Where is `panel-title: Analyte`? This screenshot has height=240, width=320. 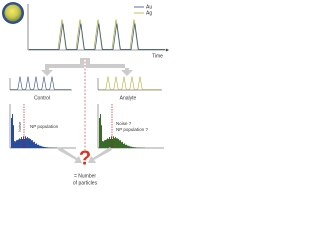 panel-title: Analyte is located at coordinates (128, 98).